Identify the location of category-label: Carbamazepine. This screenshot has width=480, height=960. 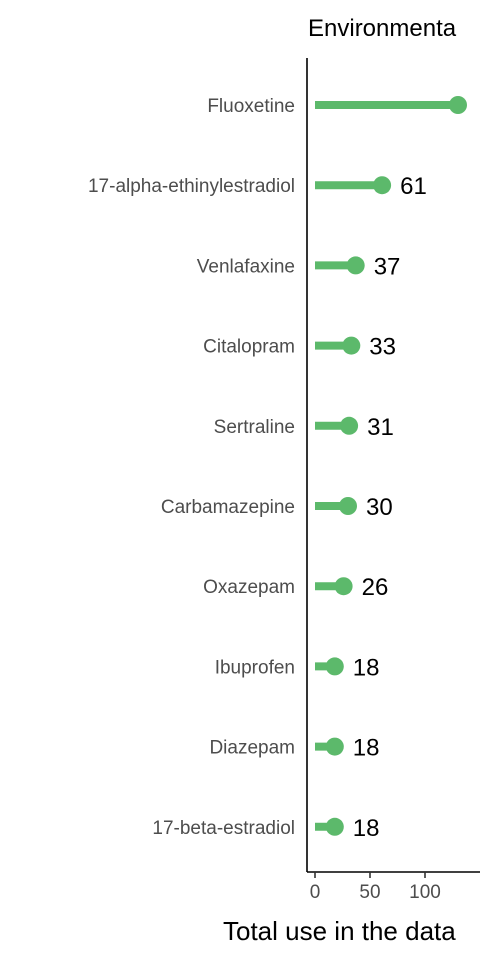
(228, 507).